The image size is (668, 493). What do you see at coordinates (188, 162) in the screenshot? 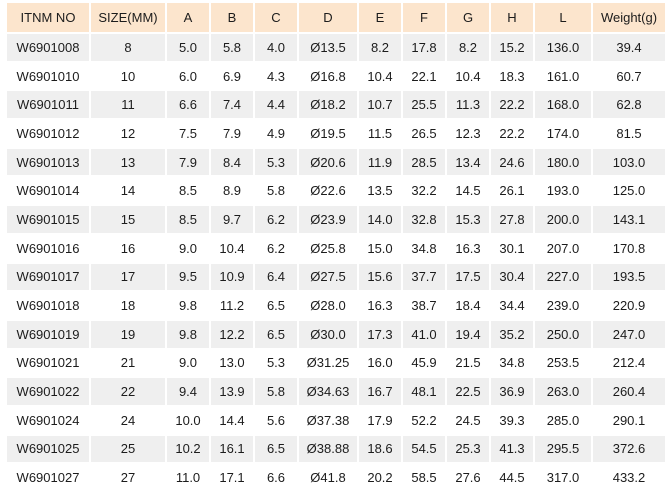
I see `cell: 7.9` at bounding box center [188, 162].